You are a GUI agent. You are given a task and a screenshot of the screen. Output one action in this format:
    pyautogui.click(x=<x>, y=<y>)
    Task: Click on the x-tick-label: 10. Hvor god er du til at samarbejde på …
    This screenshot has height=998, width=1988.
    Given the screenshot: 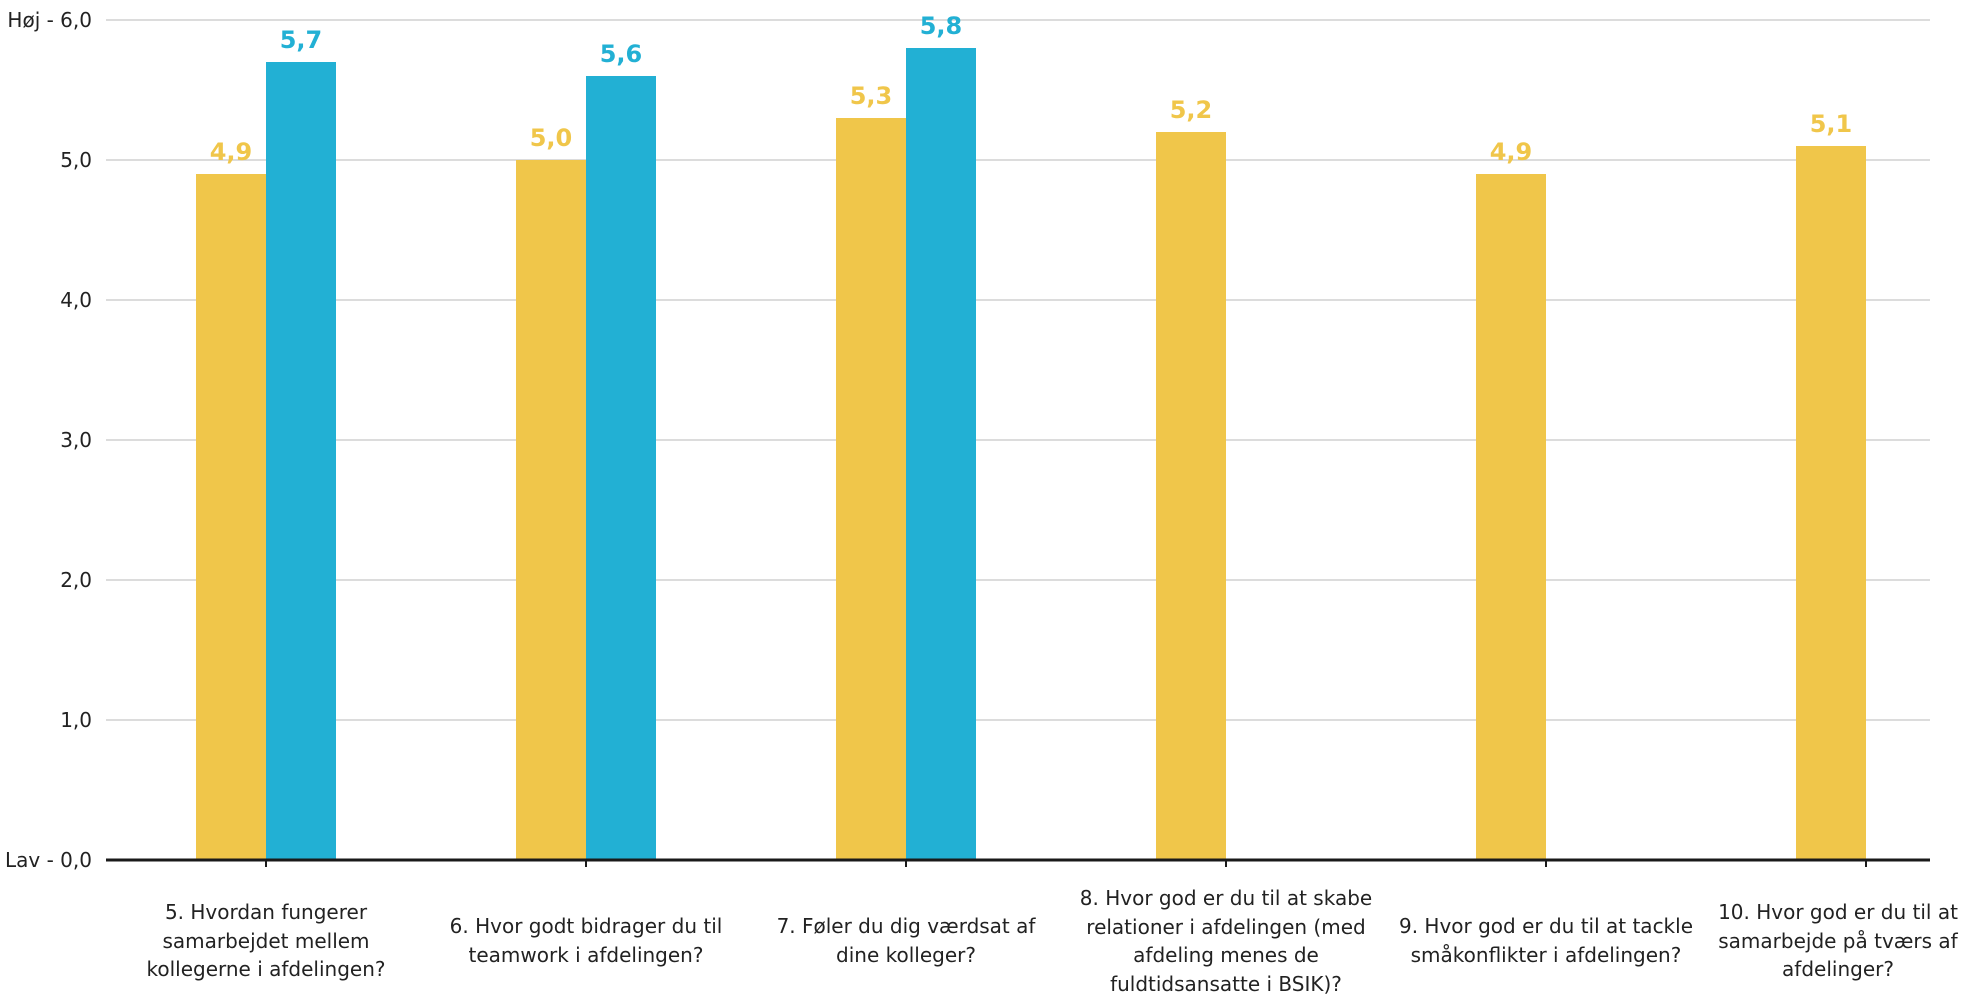 What is the action you would take?
    pyautogui.click(x=1838, y=940)
    